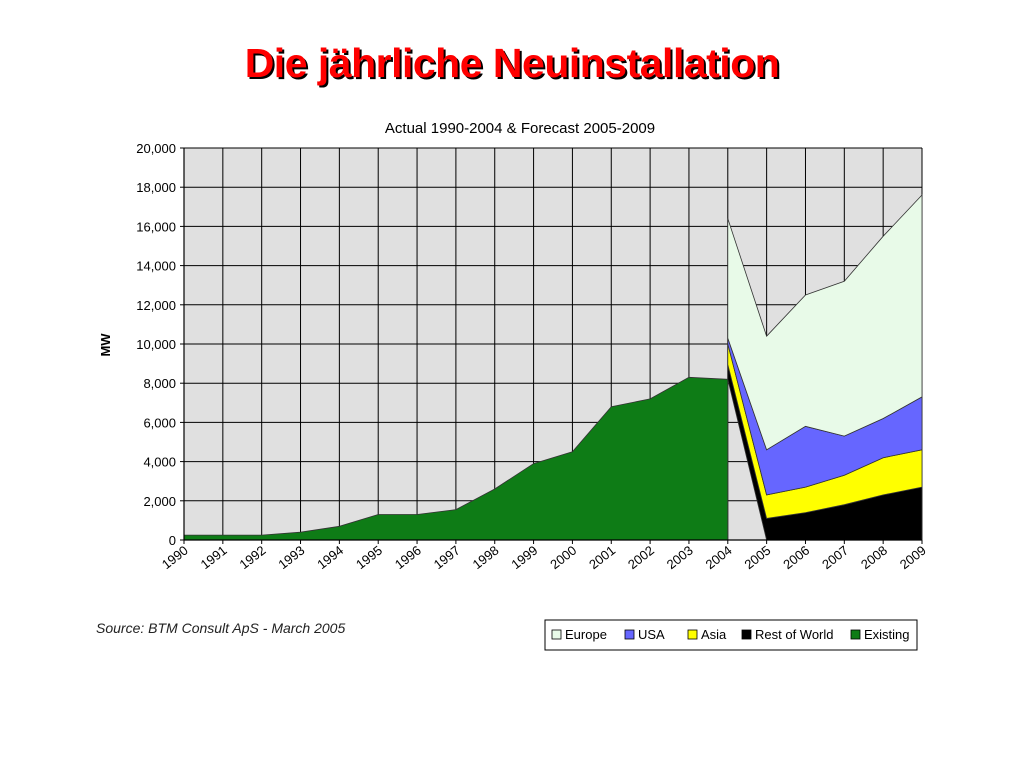 The image size is (1024, 768). What do you see at coordinates (746, 634) in the screenshot?
I see `legend-swatch-rest-of-world` at bounding box center [746, 634].